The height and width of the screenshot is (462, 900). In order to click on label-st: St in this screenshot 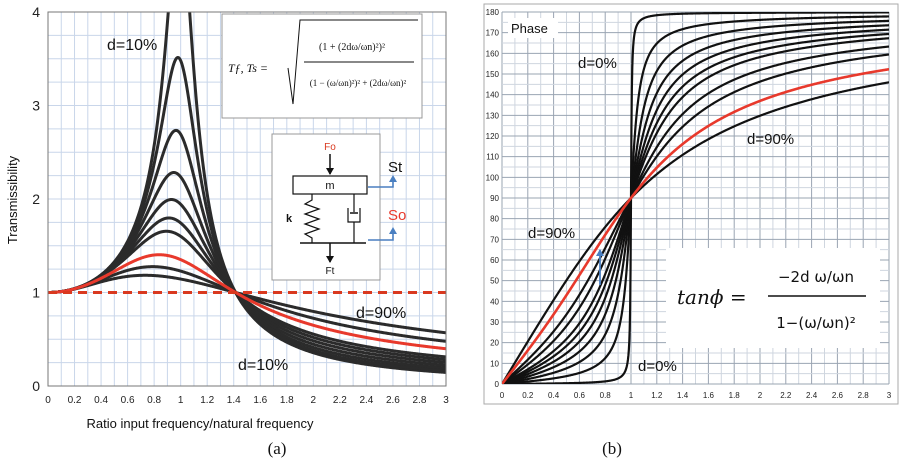, I will do `click(395, 167)`.